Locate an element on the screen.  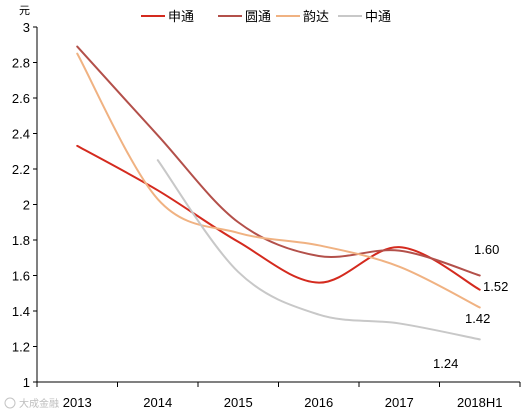
unit-label: 元 is located at coordinates (24, 11).